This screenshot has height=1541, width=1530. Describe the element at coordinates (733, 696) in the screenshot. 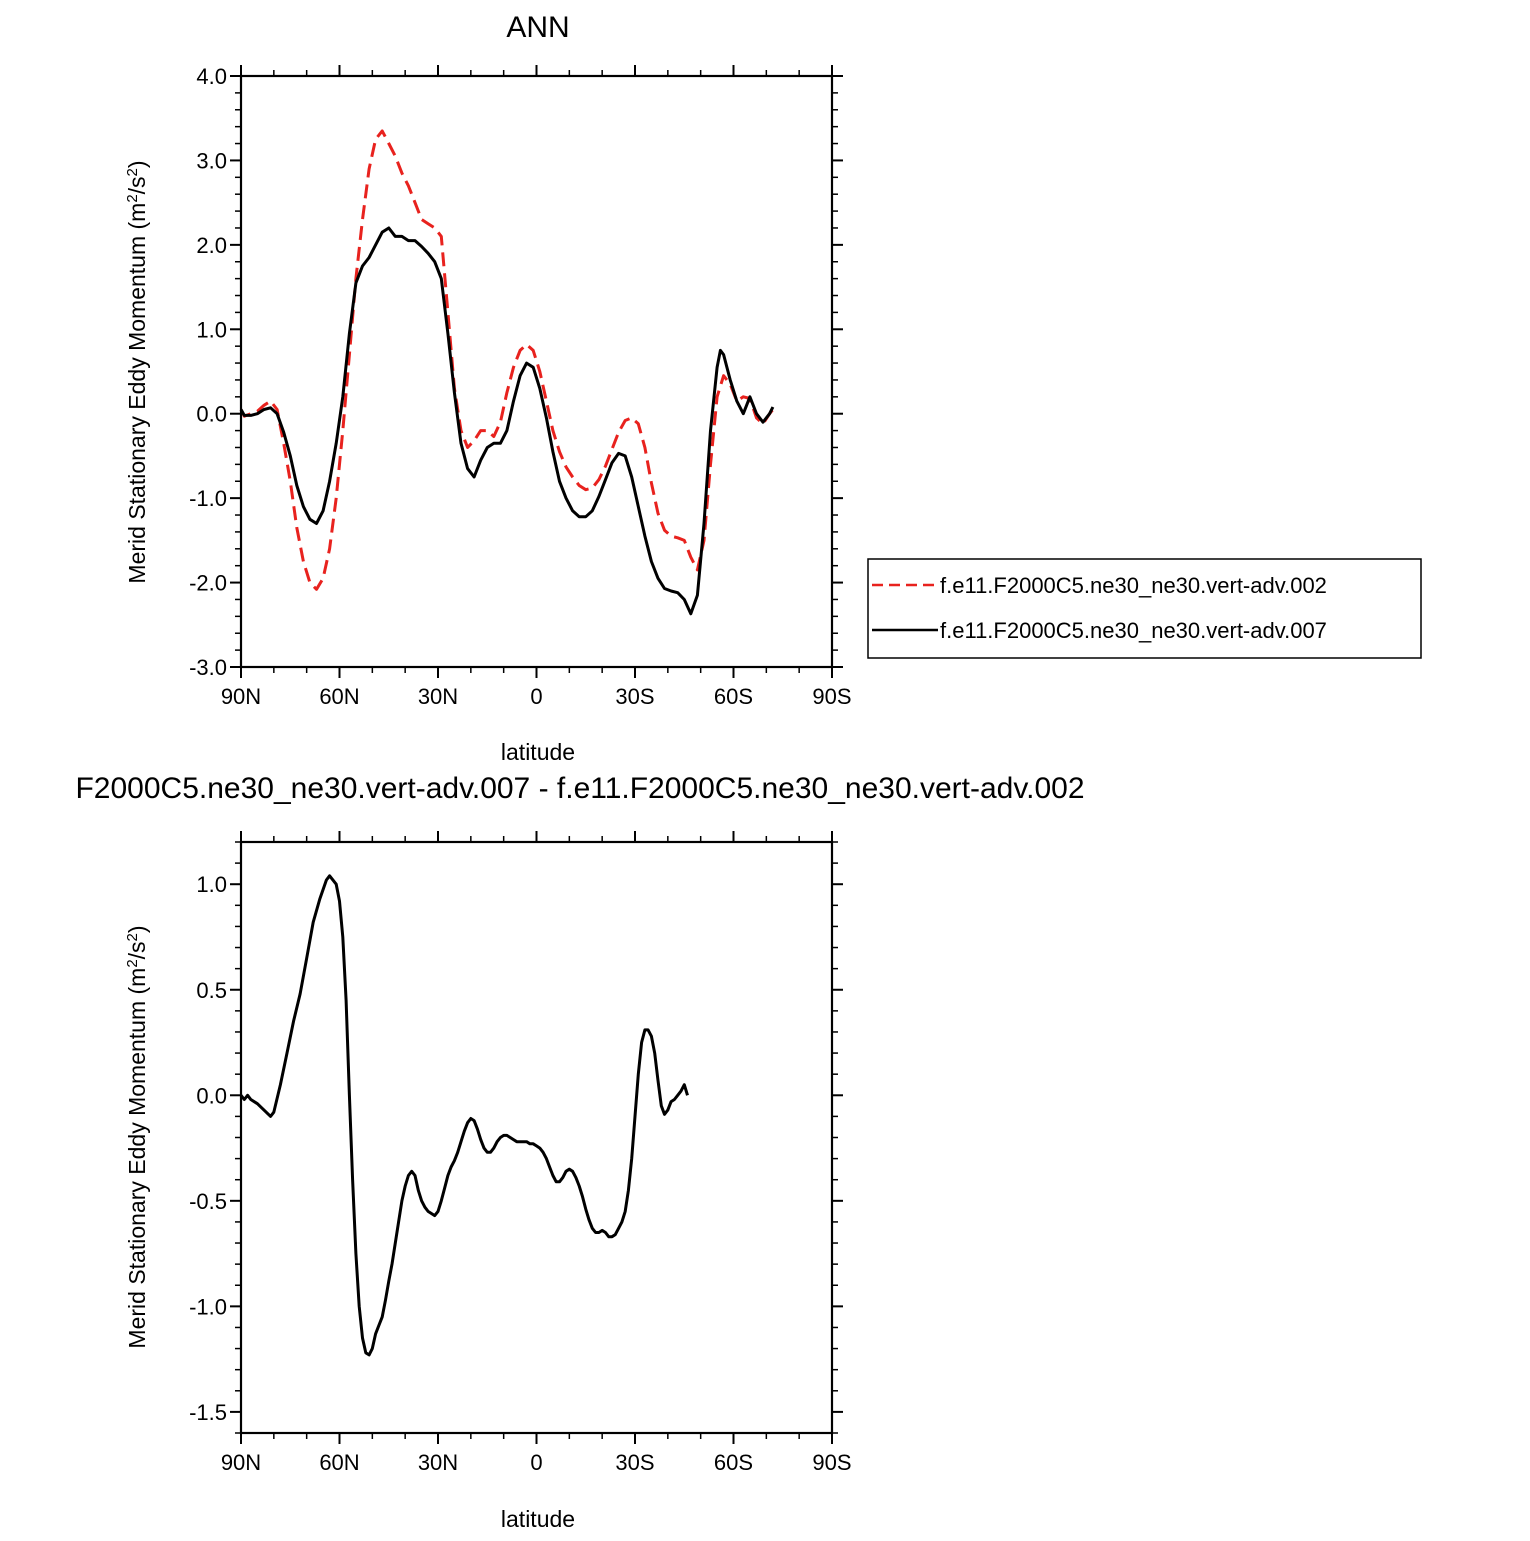

I see `top-chart-x-tick-label: 60S` at that location.